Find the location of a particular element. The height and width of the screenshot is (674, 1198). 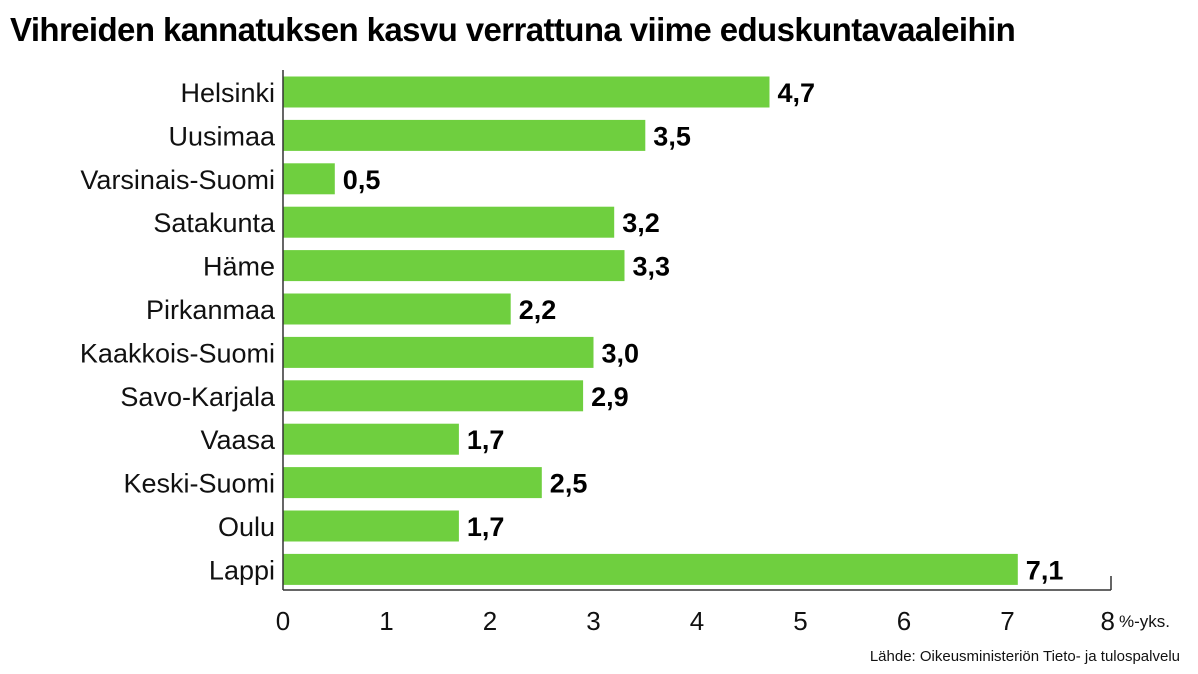

category-label-5: Pirkanmaa is located at coordinates (211, 310).